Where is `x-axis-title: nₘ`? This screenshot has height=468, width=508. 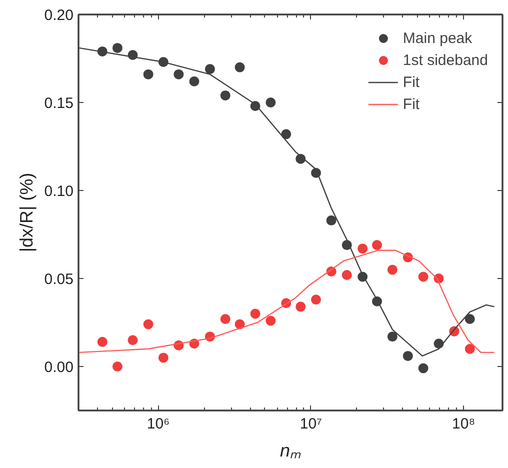 x-axis-title: nₘ is located at coordinates (291, 450).